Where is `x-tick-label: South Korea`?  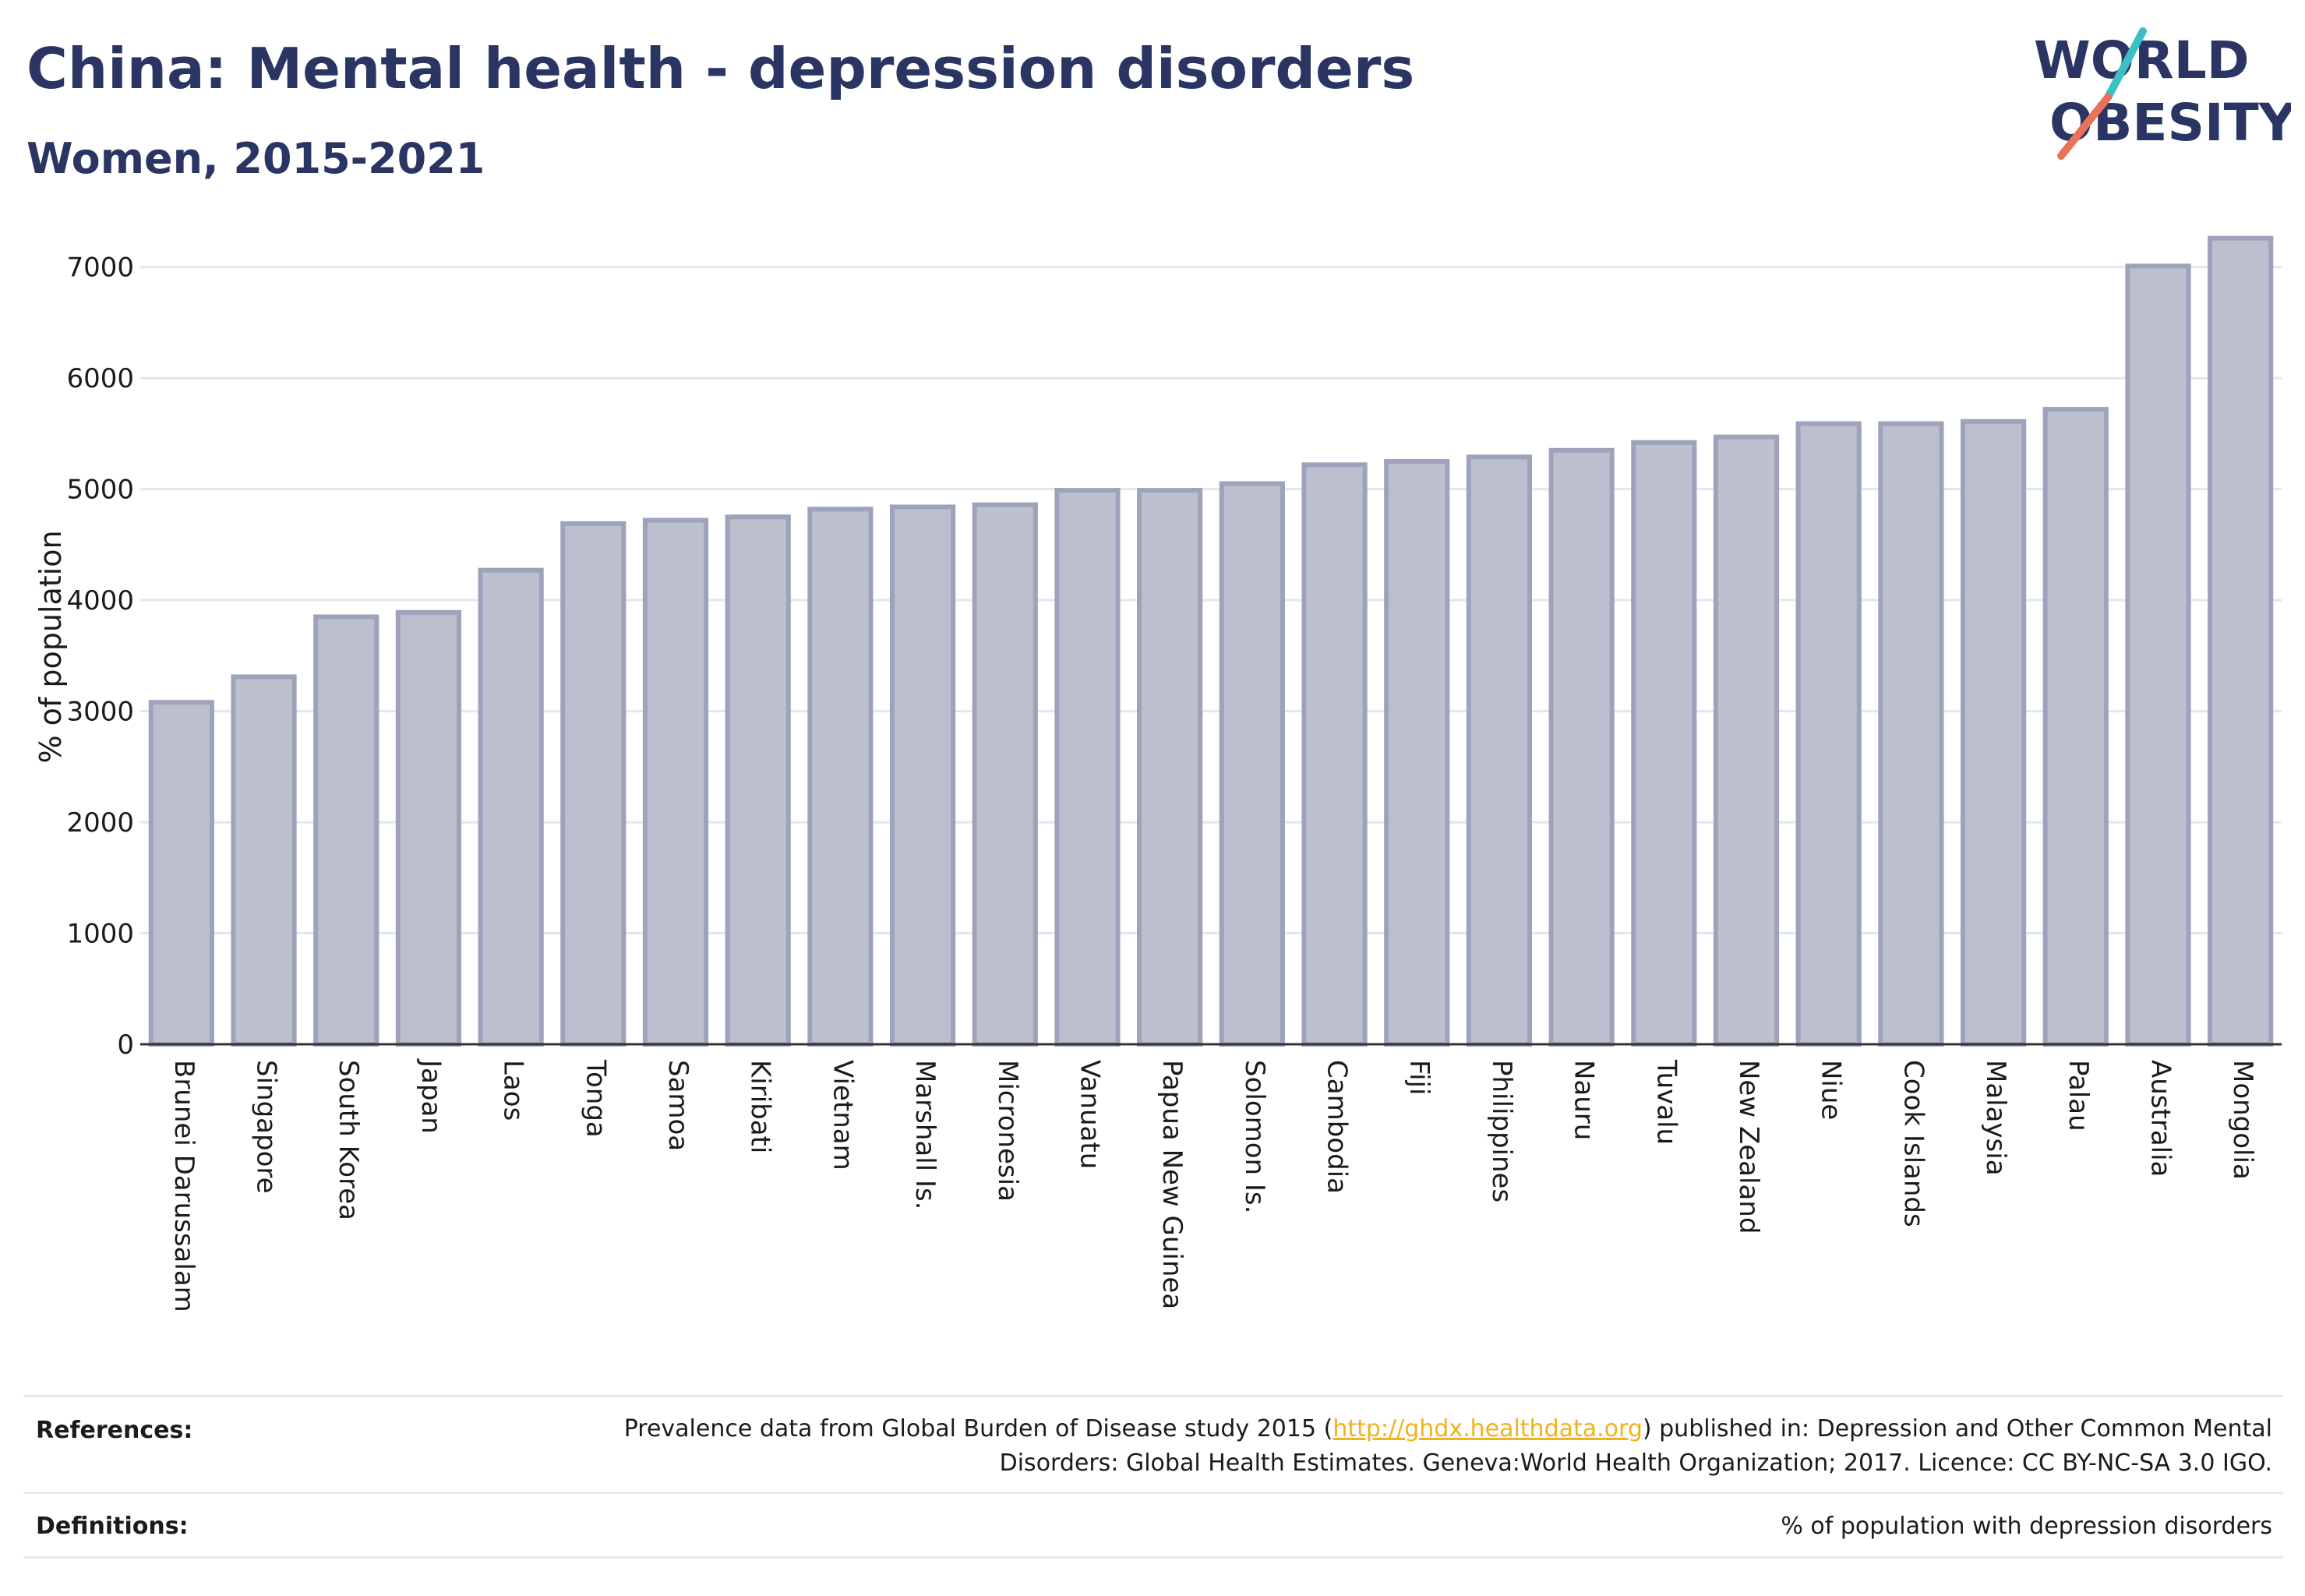
x-tick-label: South Korea is located at coordinates (348, 1140).